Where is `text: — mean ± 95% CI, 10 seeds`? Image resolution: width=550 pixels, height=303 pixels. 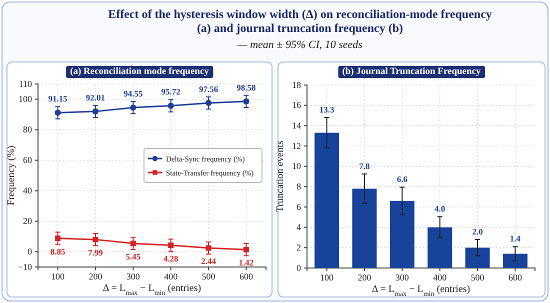 text: — mean ± 95% CI, 10 seeds is located at coordinates (299, 45).